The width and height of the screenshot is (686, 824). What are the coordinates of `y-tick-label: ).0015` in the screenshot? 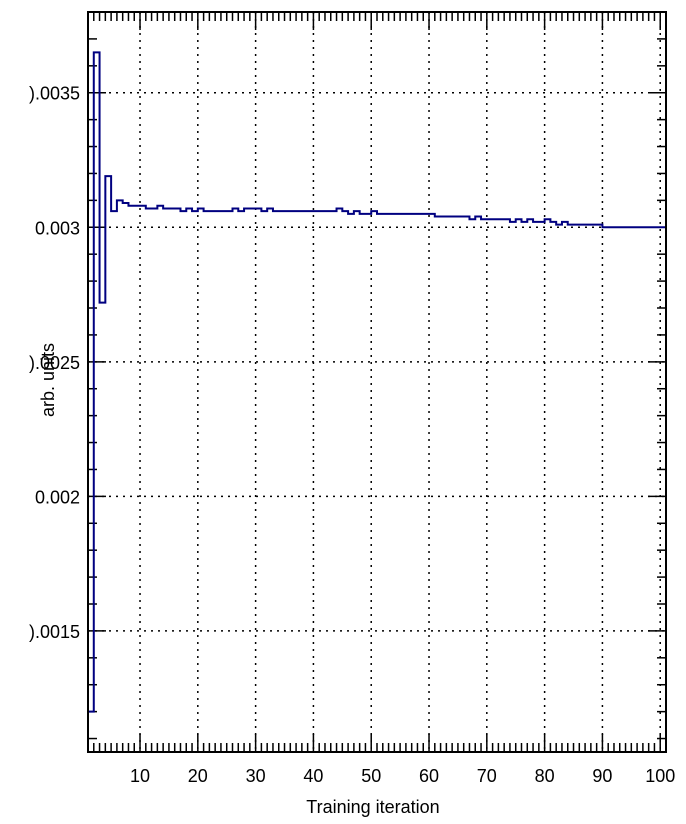 It's located at (54, 632).